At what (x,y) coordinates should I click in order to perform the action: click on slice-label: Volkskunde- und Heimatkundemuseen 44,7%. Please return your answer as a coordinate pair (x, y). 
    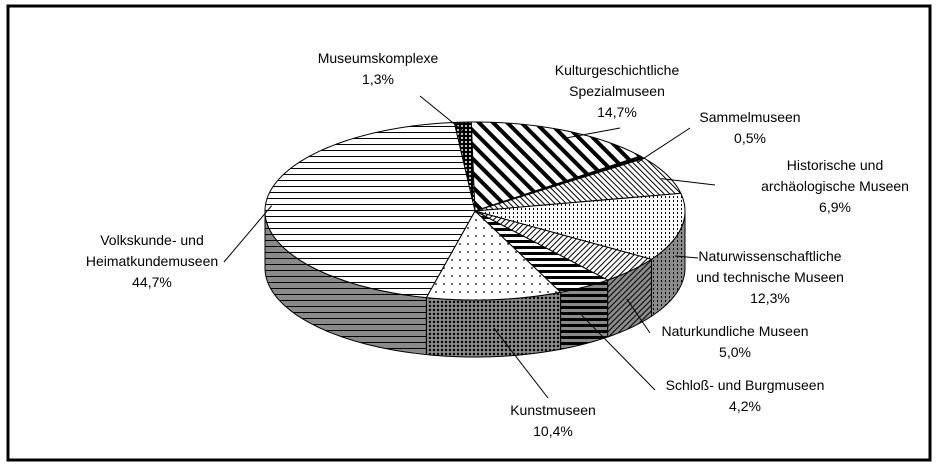
    Looking at the image, I should click on (152, 261).